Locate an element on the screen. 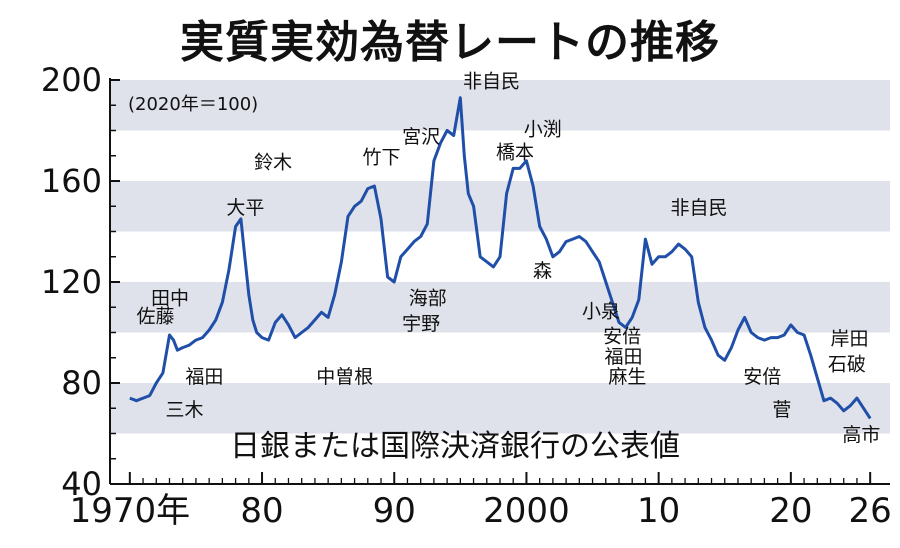 This screenshot has width=900, height=548. pm-label: 菅 is located at coordinates (781, 410).